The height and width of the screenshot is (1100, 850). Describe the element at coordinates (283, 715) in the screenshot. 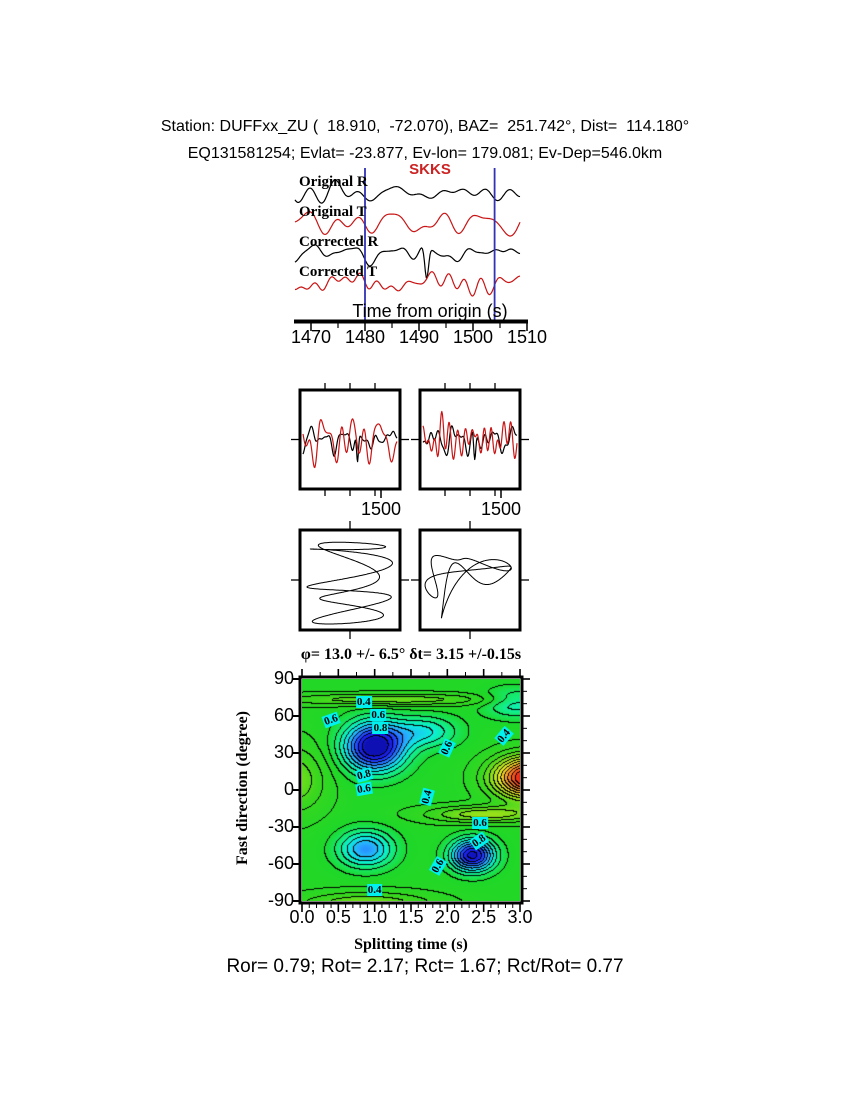

I see `contour-y-tick-label-60: 60` at that location.